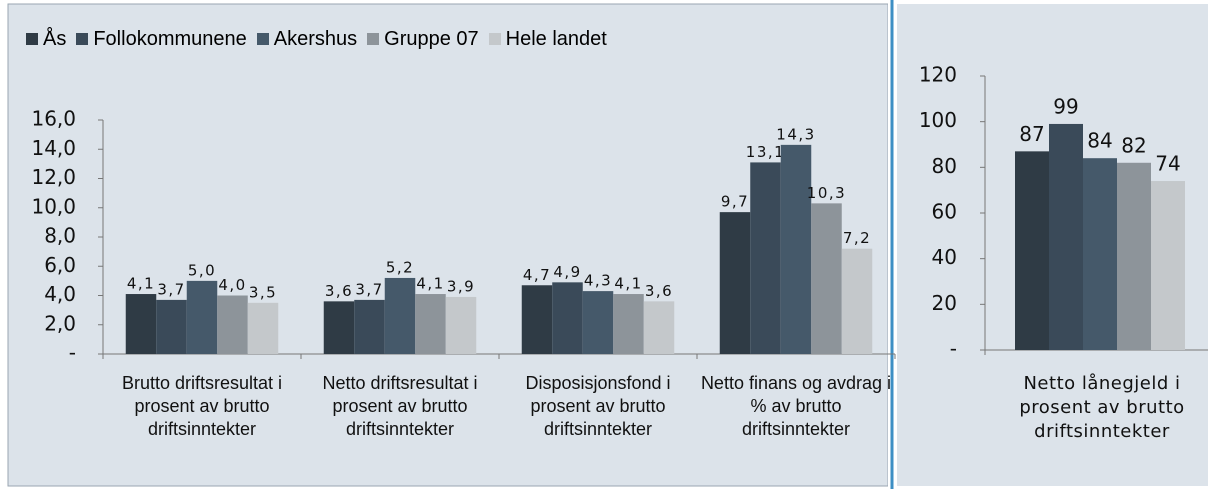 This screenshot has width=1208, height=489. I want to click on y-tick-label: 120, so click(938, 75).